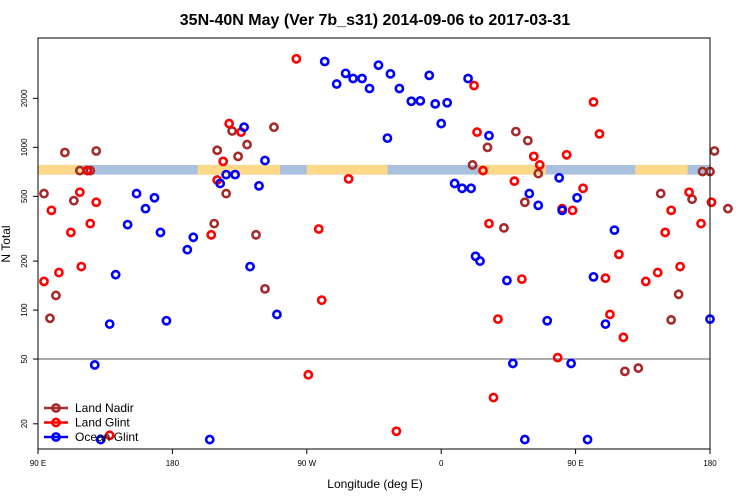  I want to click on x-tick-label: 90 E, so click(38, 463).